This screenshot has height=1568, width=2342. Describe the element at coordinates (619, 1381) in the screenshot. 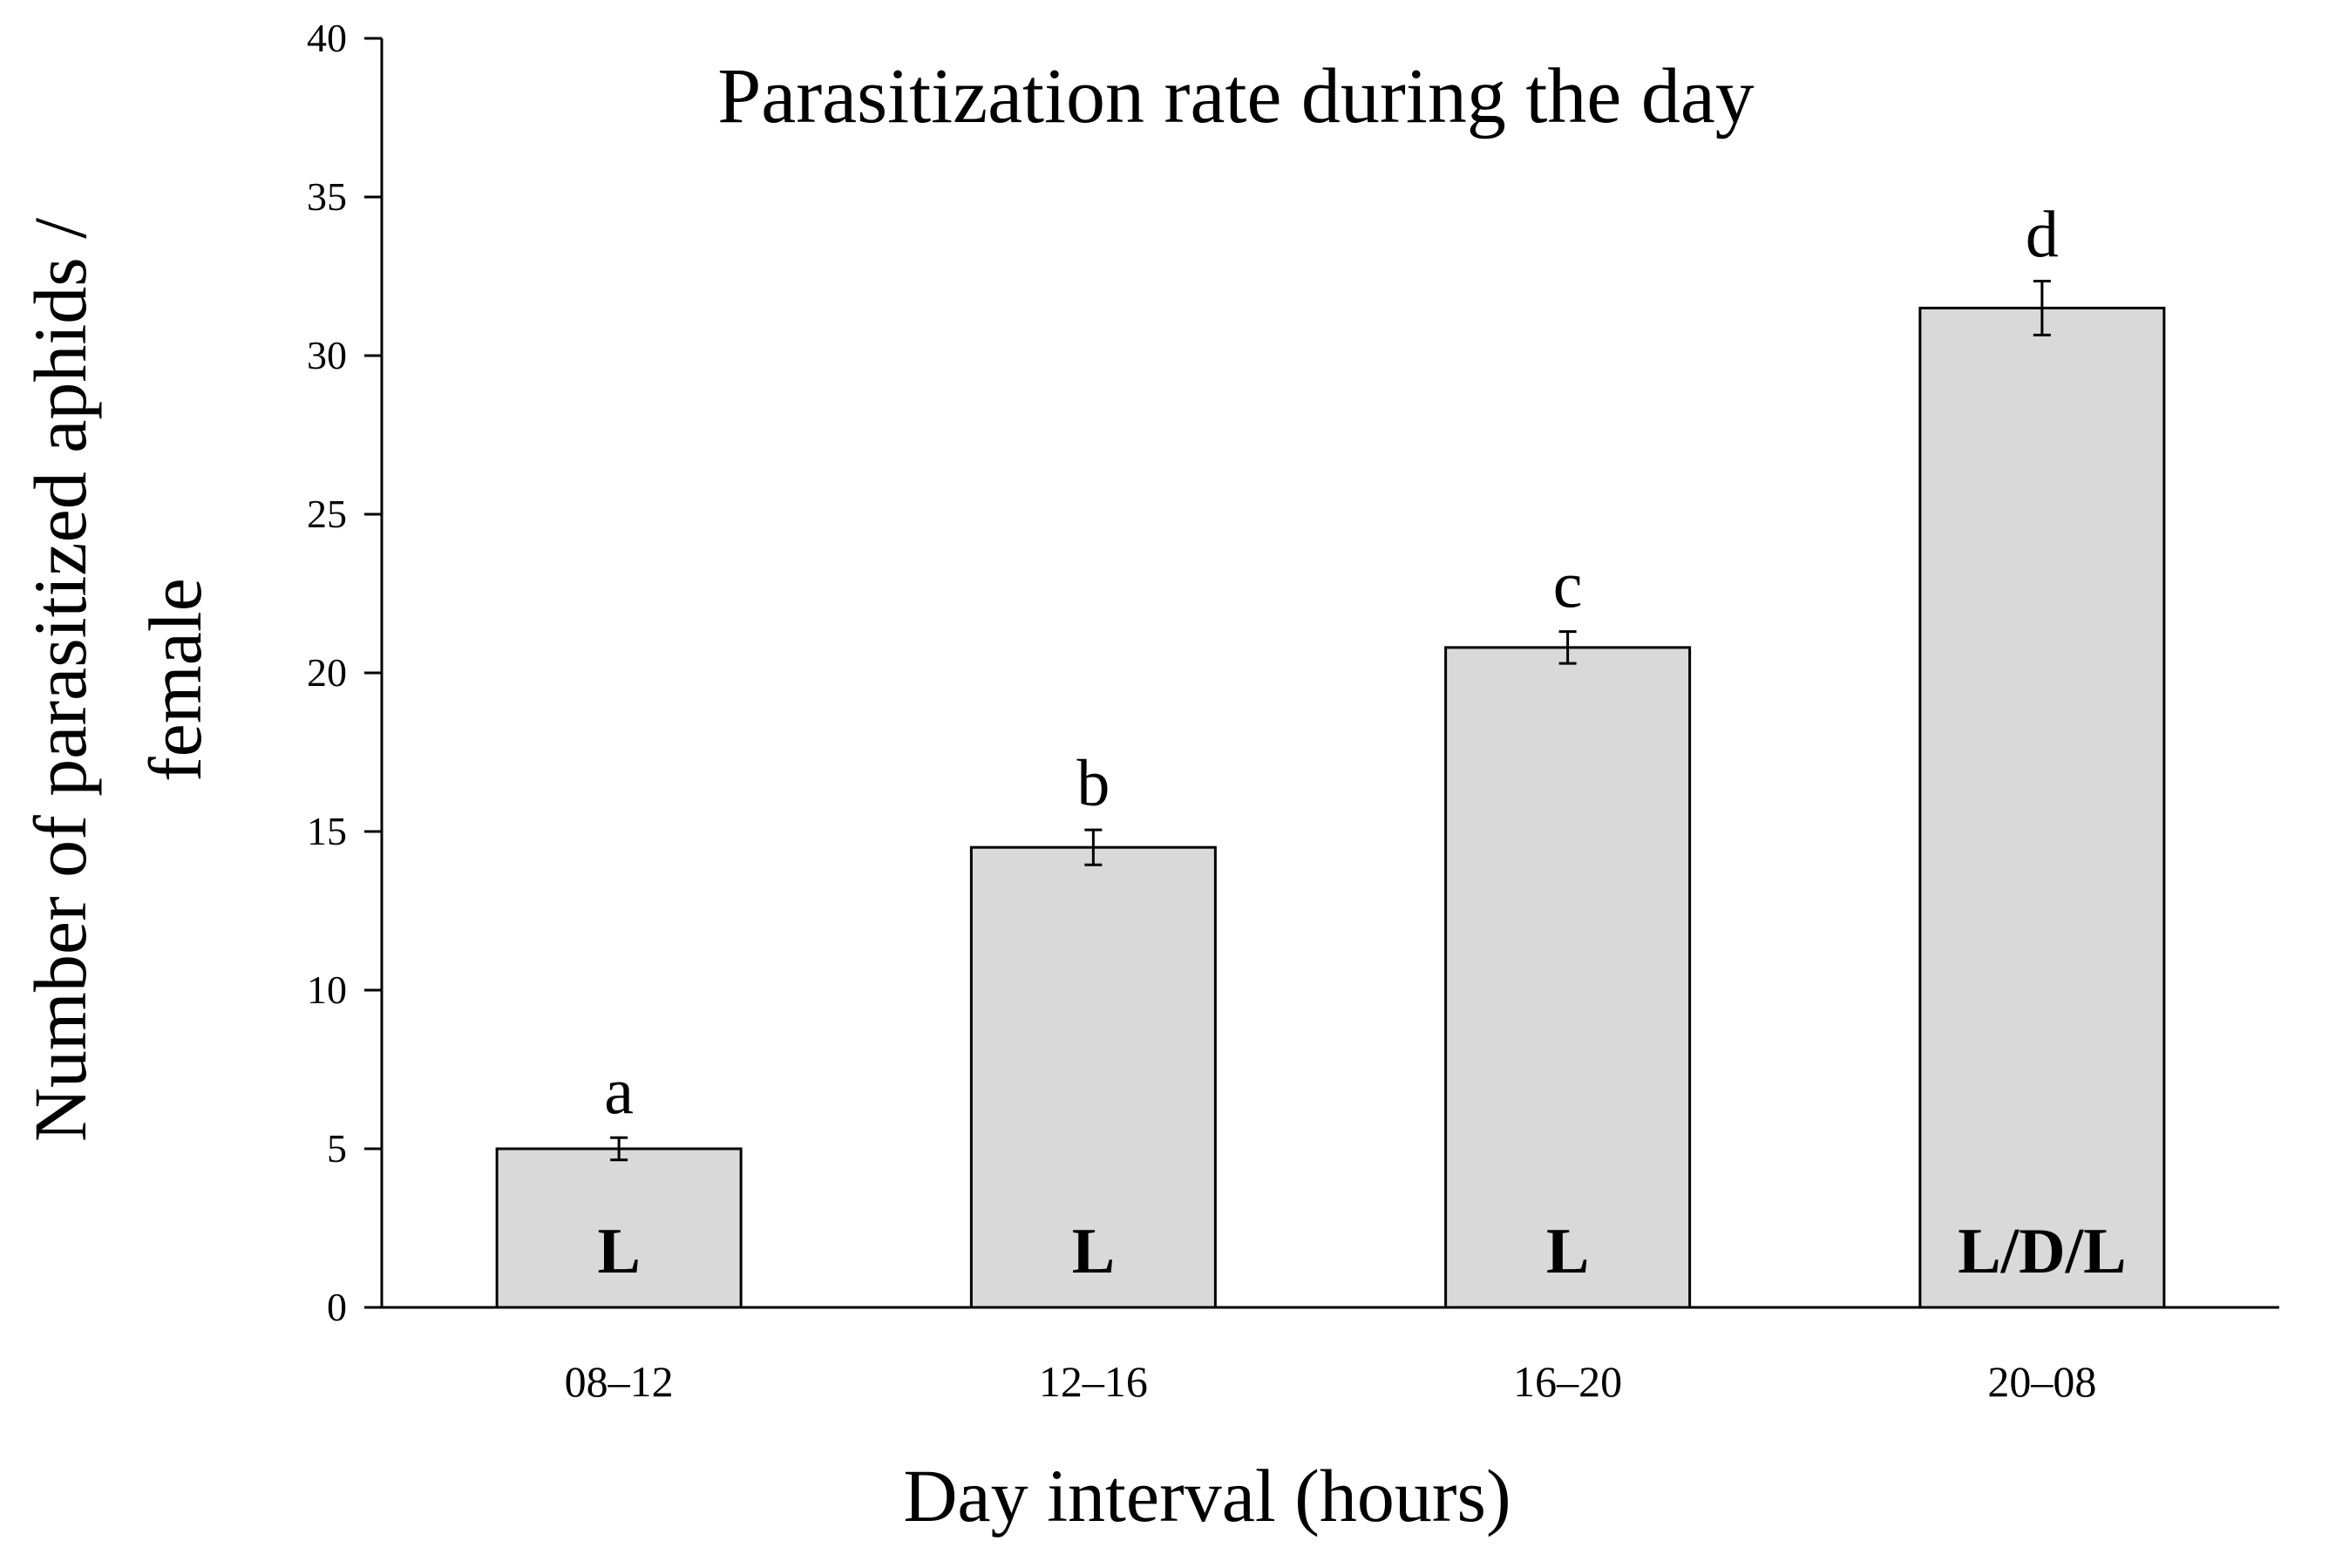

I see `x-tick-label: 08–12` at that location.